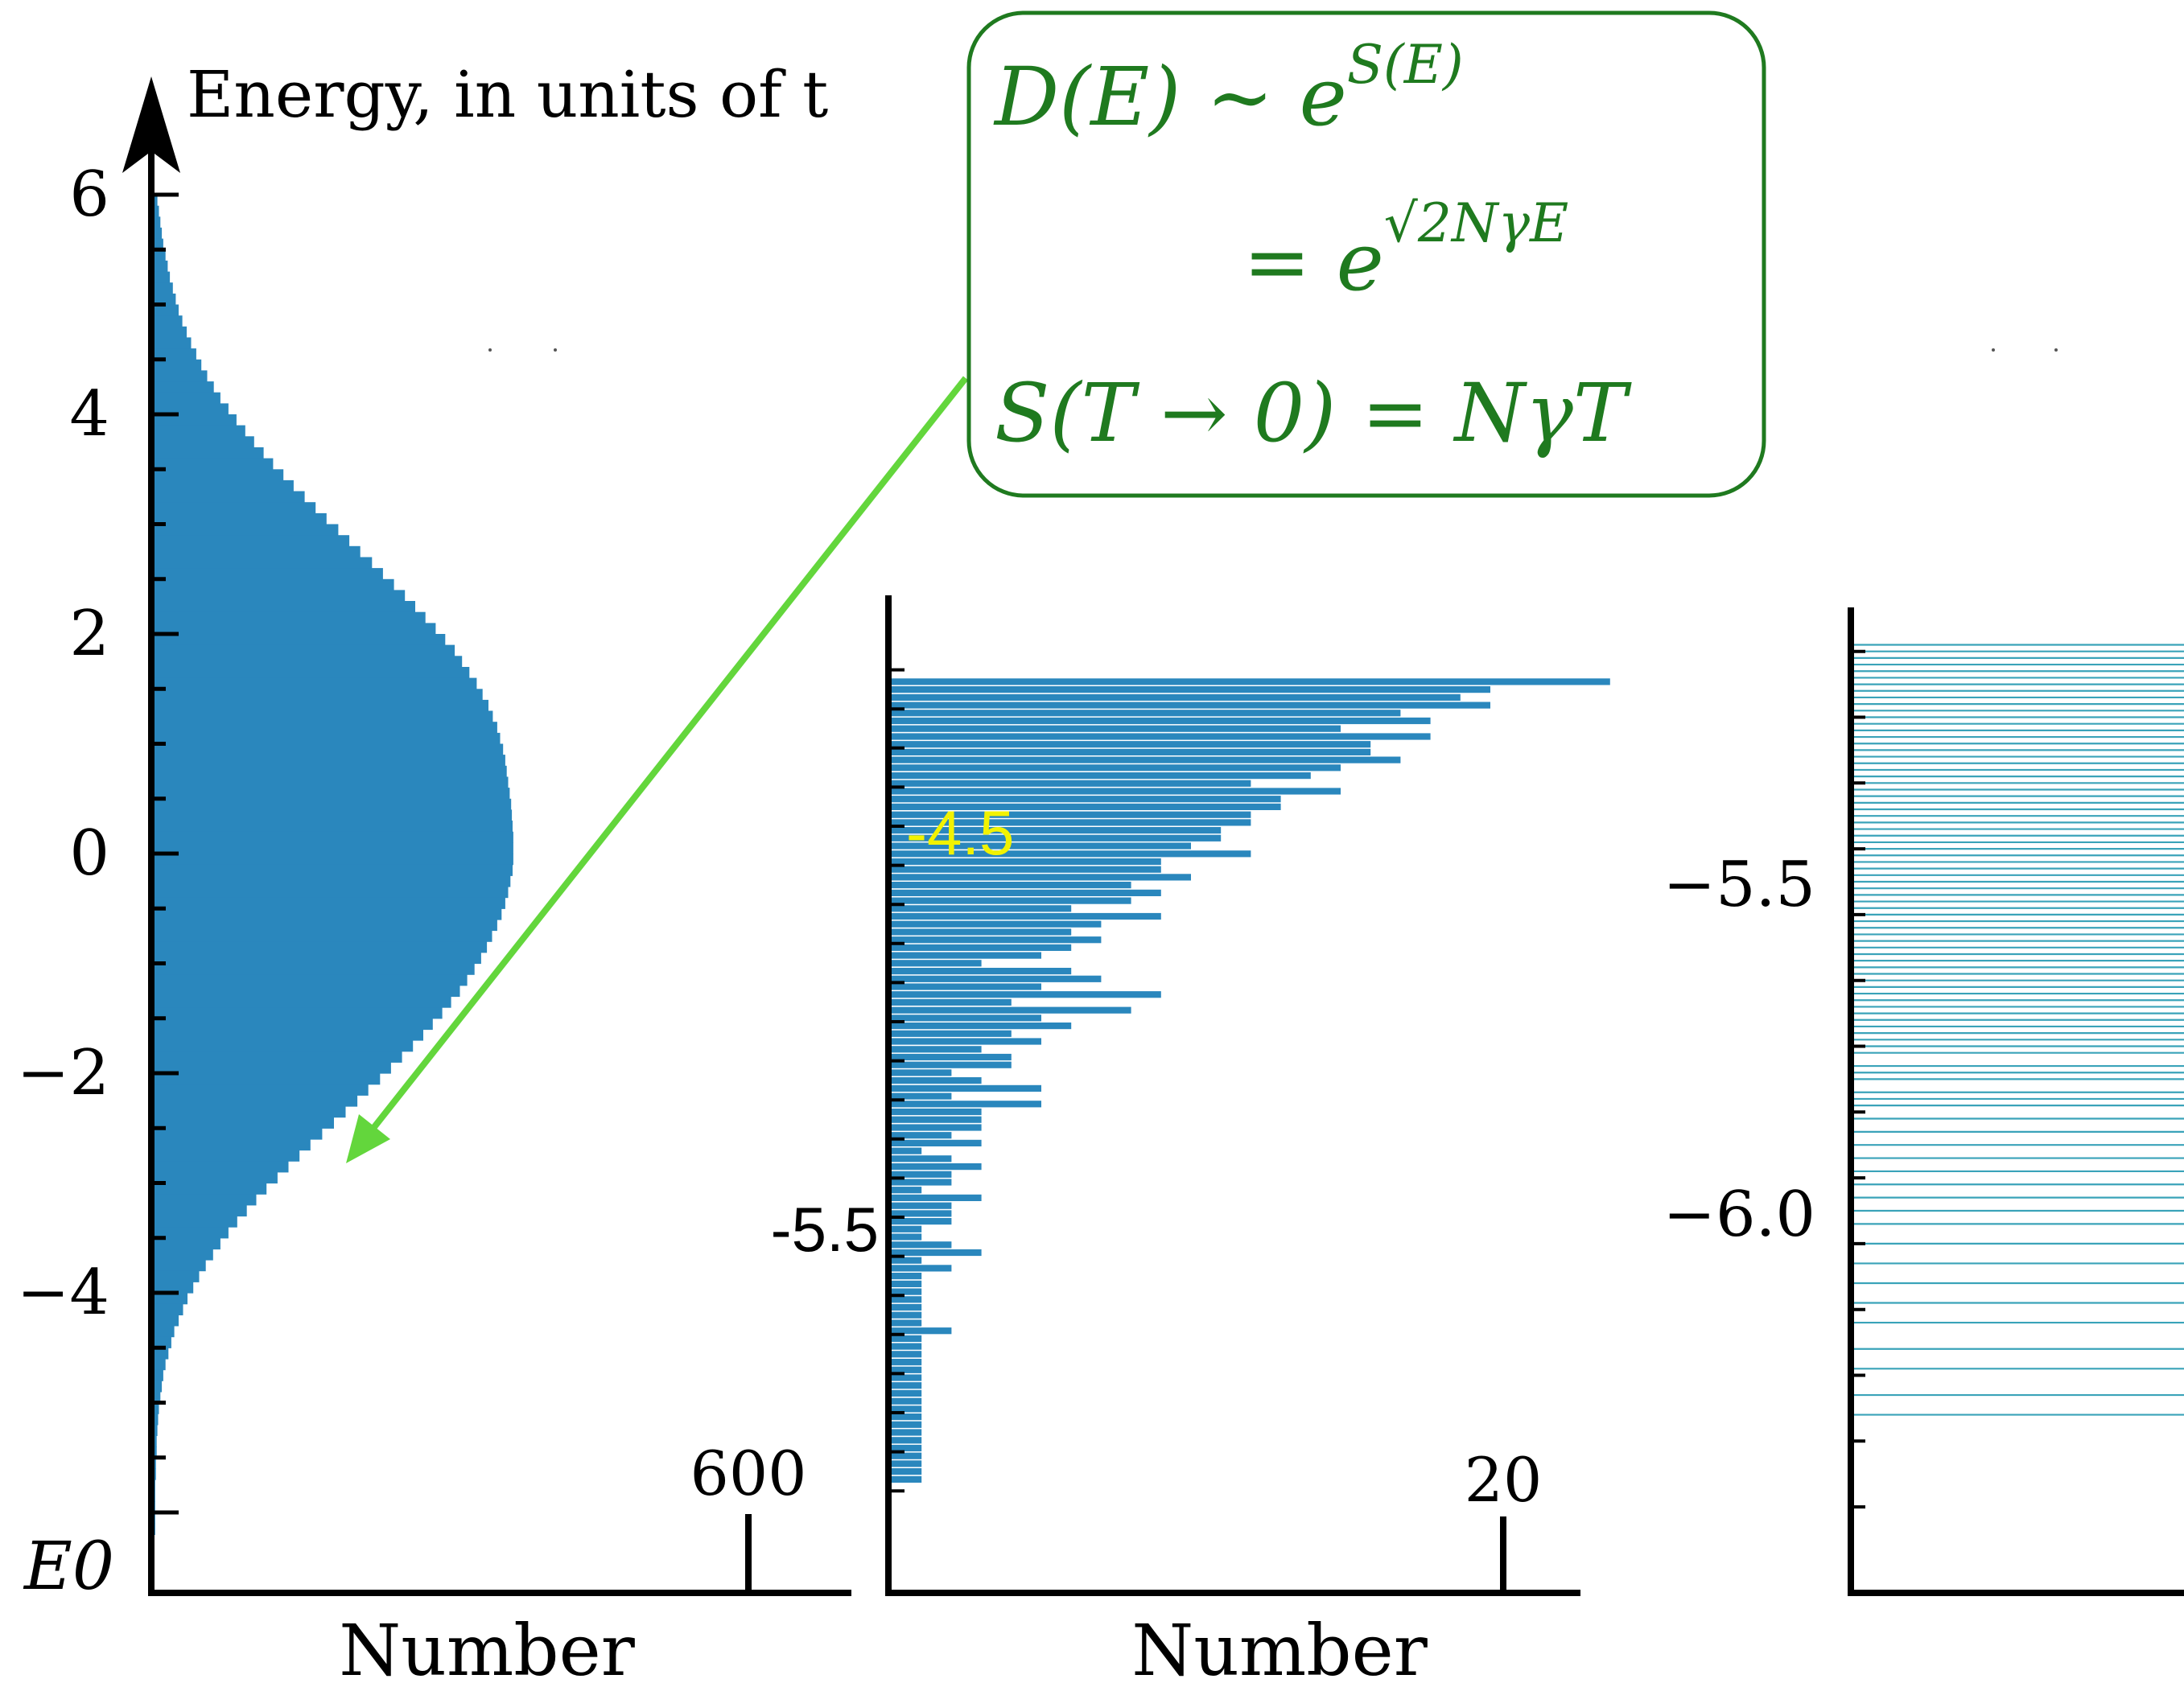 This screenshot has width=2184, height=1683. I want to click on ground-energy-label: E0, so click(68, 1567).